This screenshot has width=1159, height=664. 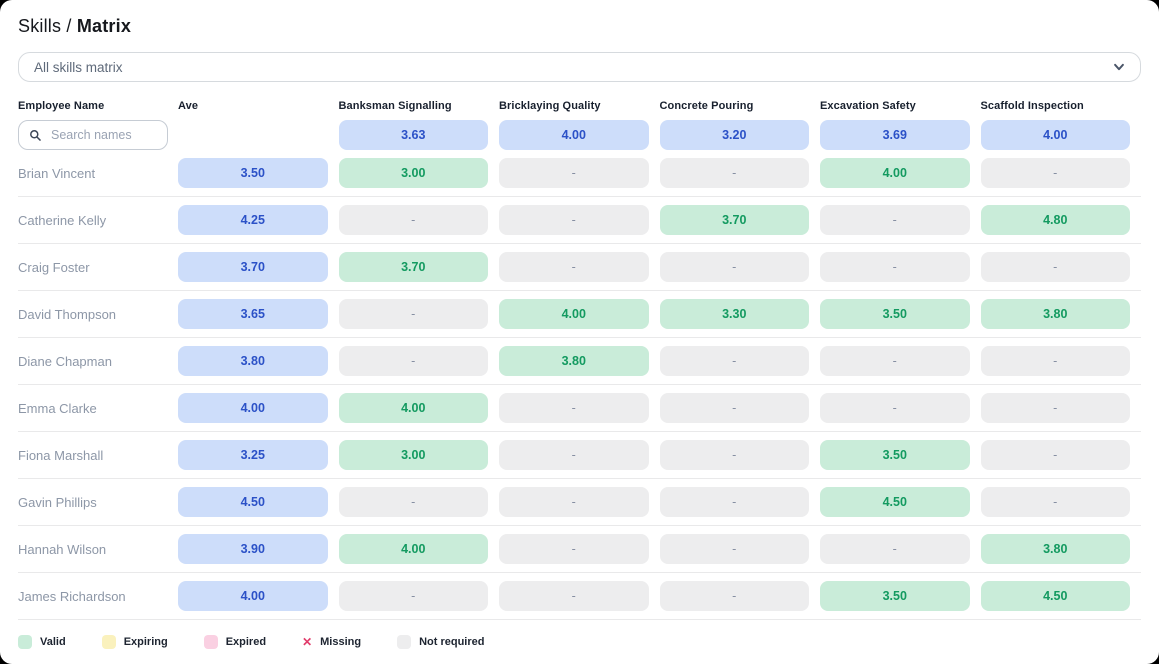 I want to click on average-score-pill: 3.90, so click(x=253, y=549).